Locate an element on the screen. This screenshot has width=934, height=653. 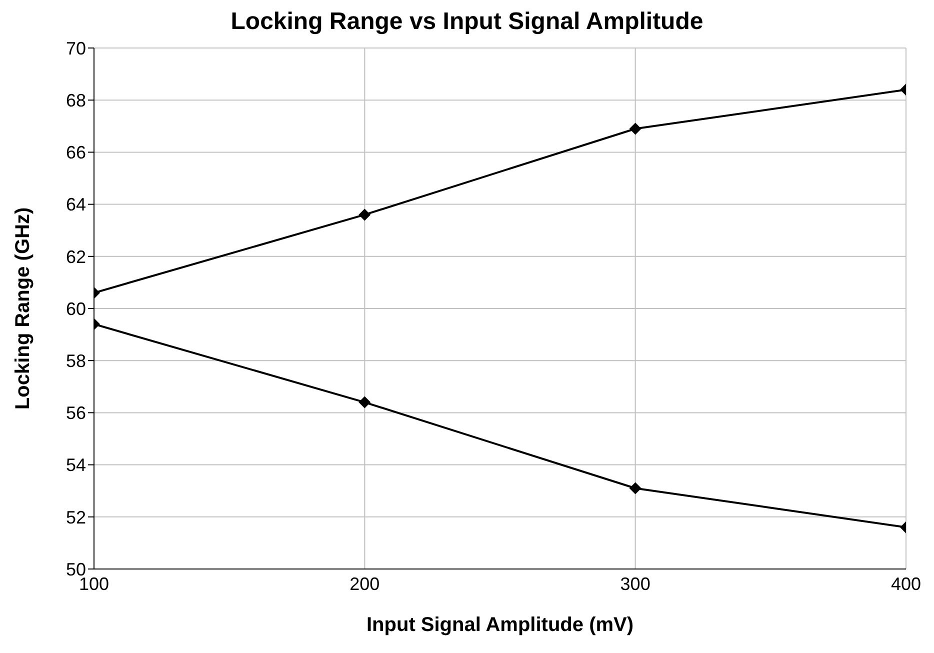
y-tick-label: 62 is located at coordinates (76, 256).